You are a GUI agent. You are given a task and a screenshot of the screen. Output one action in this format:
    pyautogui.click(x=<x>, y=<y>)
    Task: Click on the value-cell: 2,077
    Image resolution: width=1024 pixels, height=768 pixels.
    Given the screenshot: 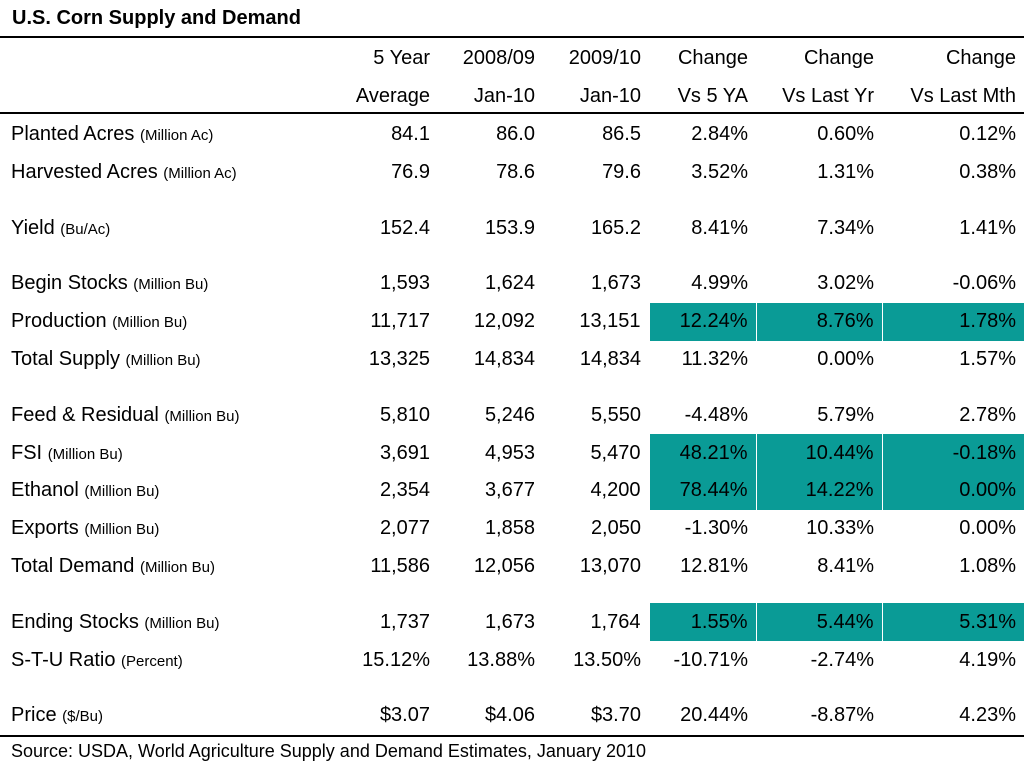 What is the action you would take?
    pyautogui.click(x=404, y=528)
    